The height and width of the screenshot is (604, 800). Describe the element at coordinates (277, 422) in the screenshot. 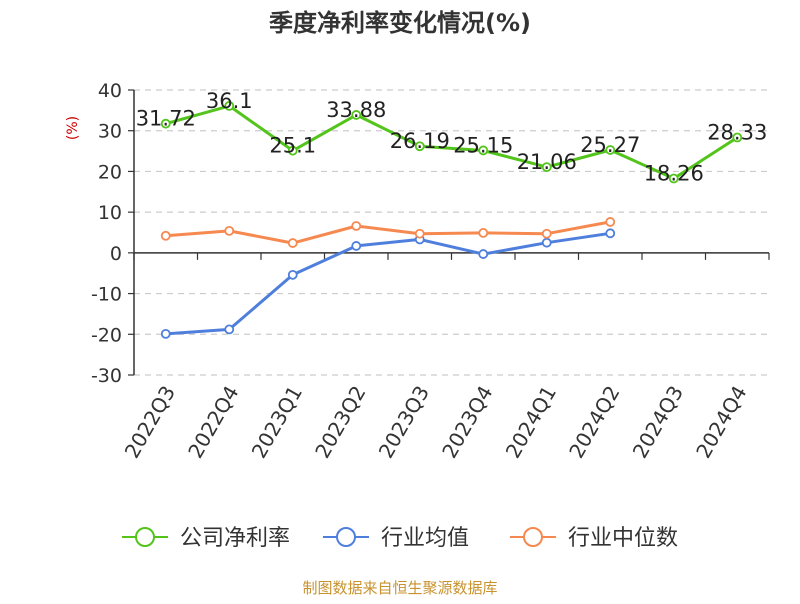

I see `x-tick-label: 2023Q1` at that location.